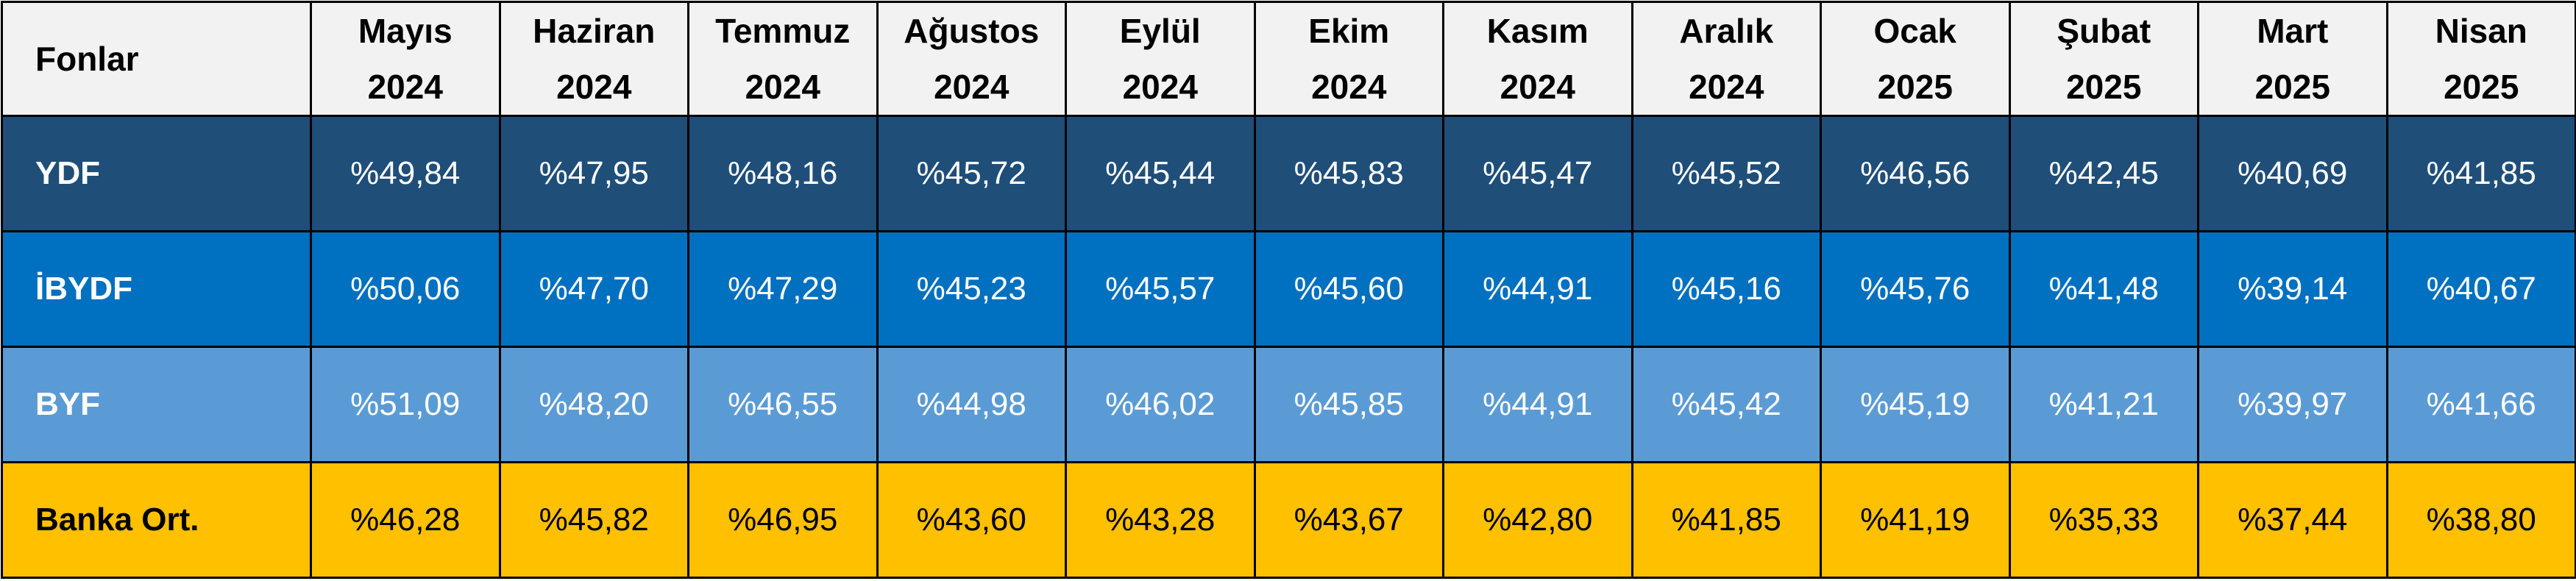 This screenshot has height=581, width=2576. Describe the element at coordinates (783, 289) in the screenshot. I see `table-cell: %47,29` at that location.